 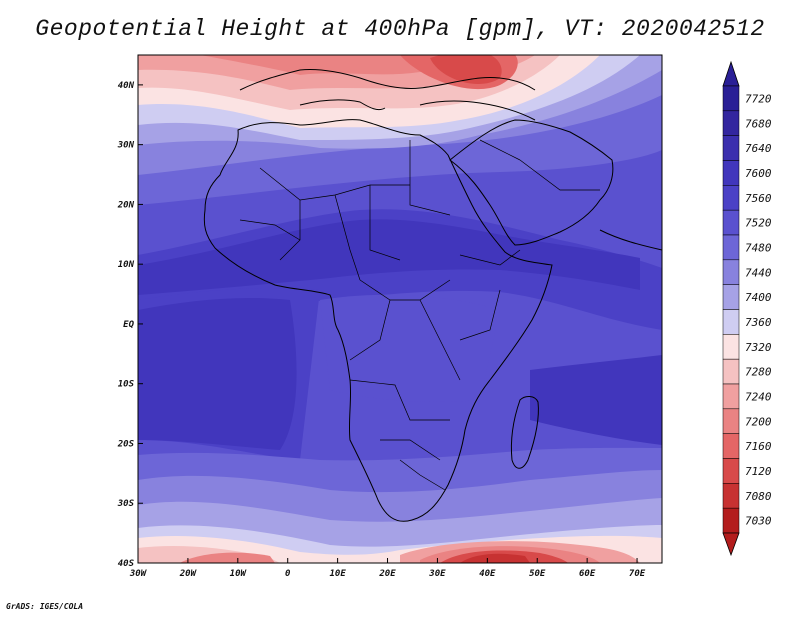 What do you see at coordinates (126, 265) in the screenshot?
I see `y-tick-label: 10N` at bounding box center [126, 265].